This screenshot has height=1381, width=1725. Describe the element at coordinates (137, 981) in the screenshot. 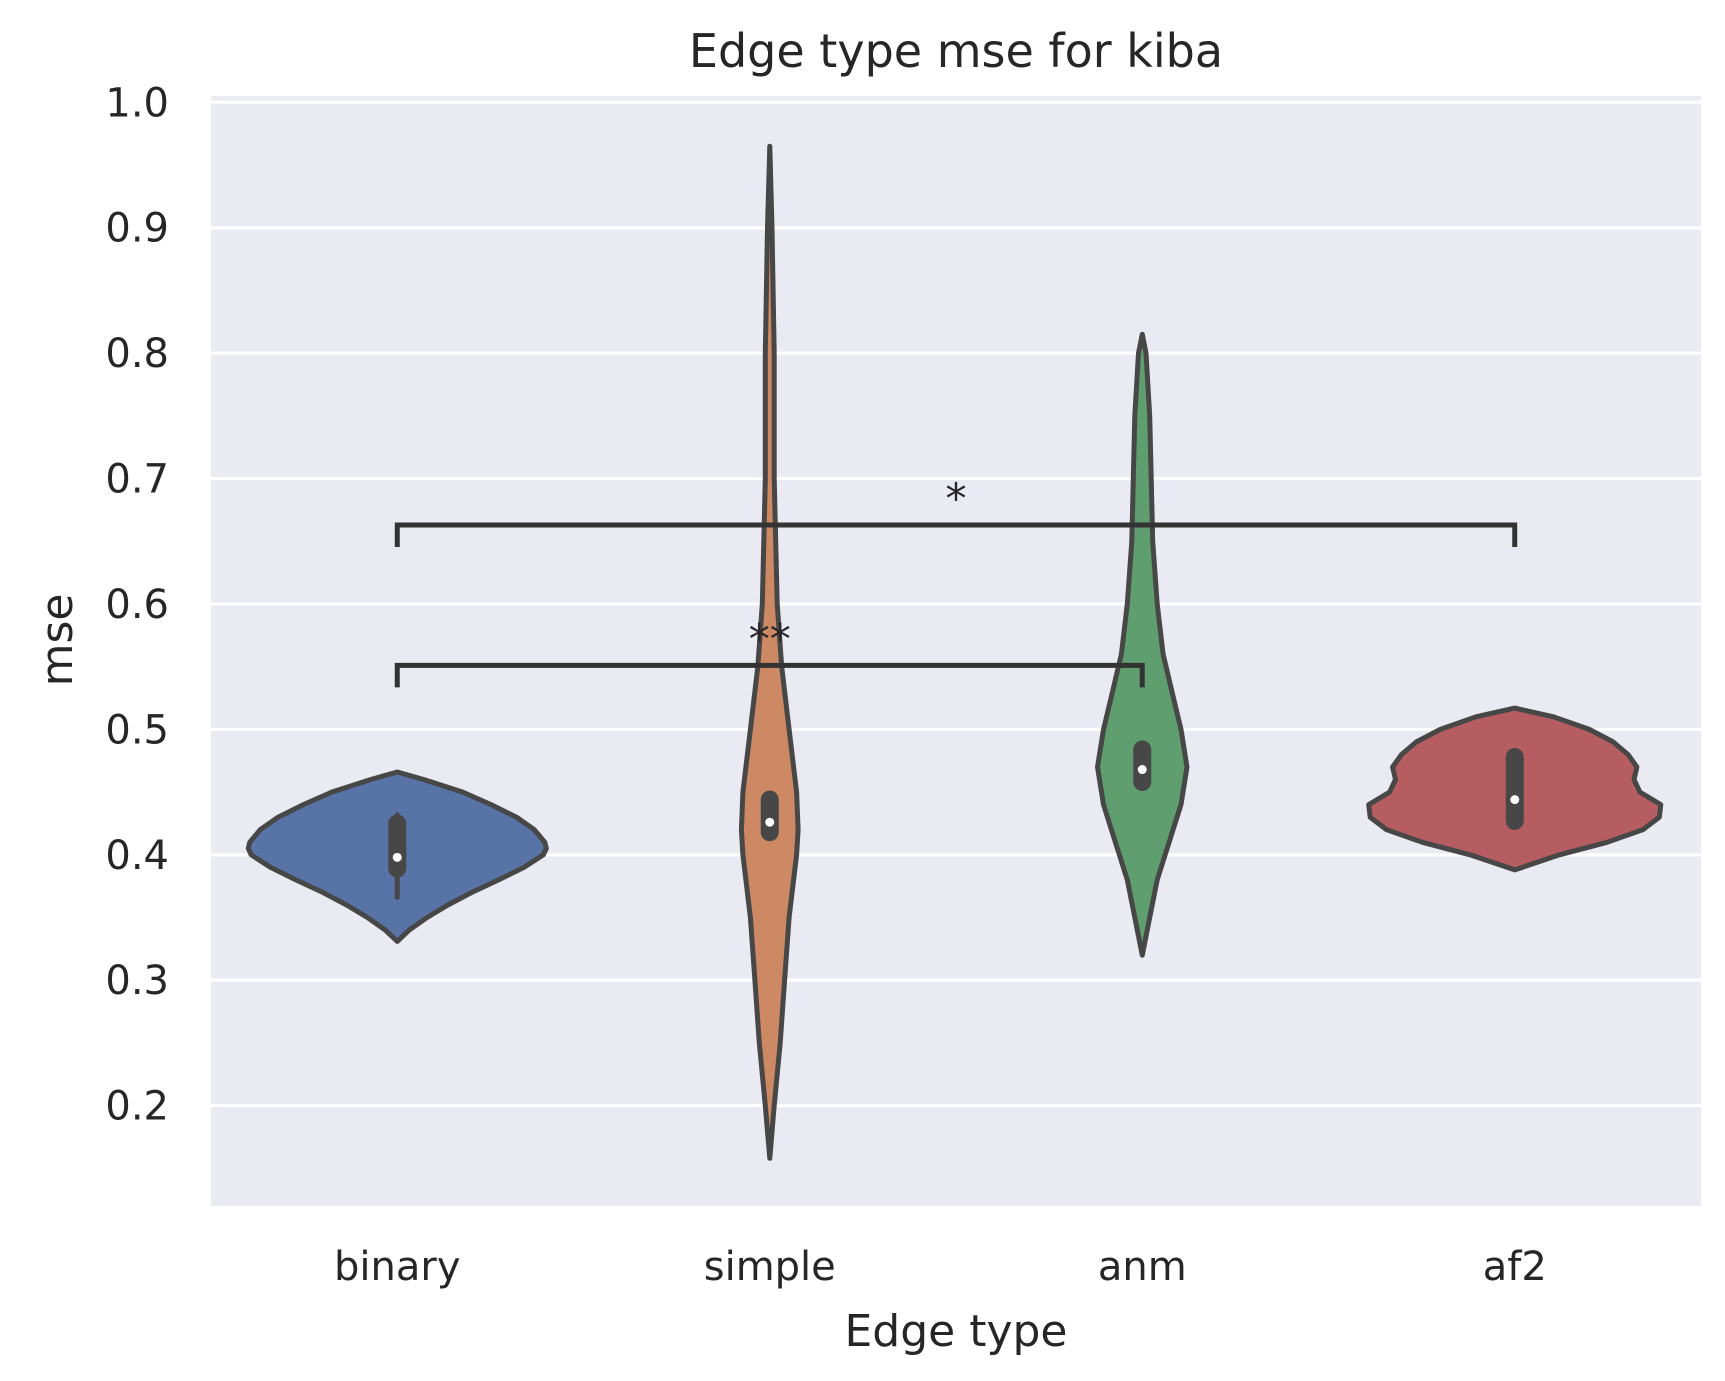

I see `y-tick-label: 0.3` at that location.